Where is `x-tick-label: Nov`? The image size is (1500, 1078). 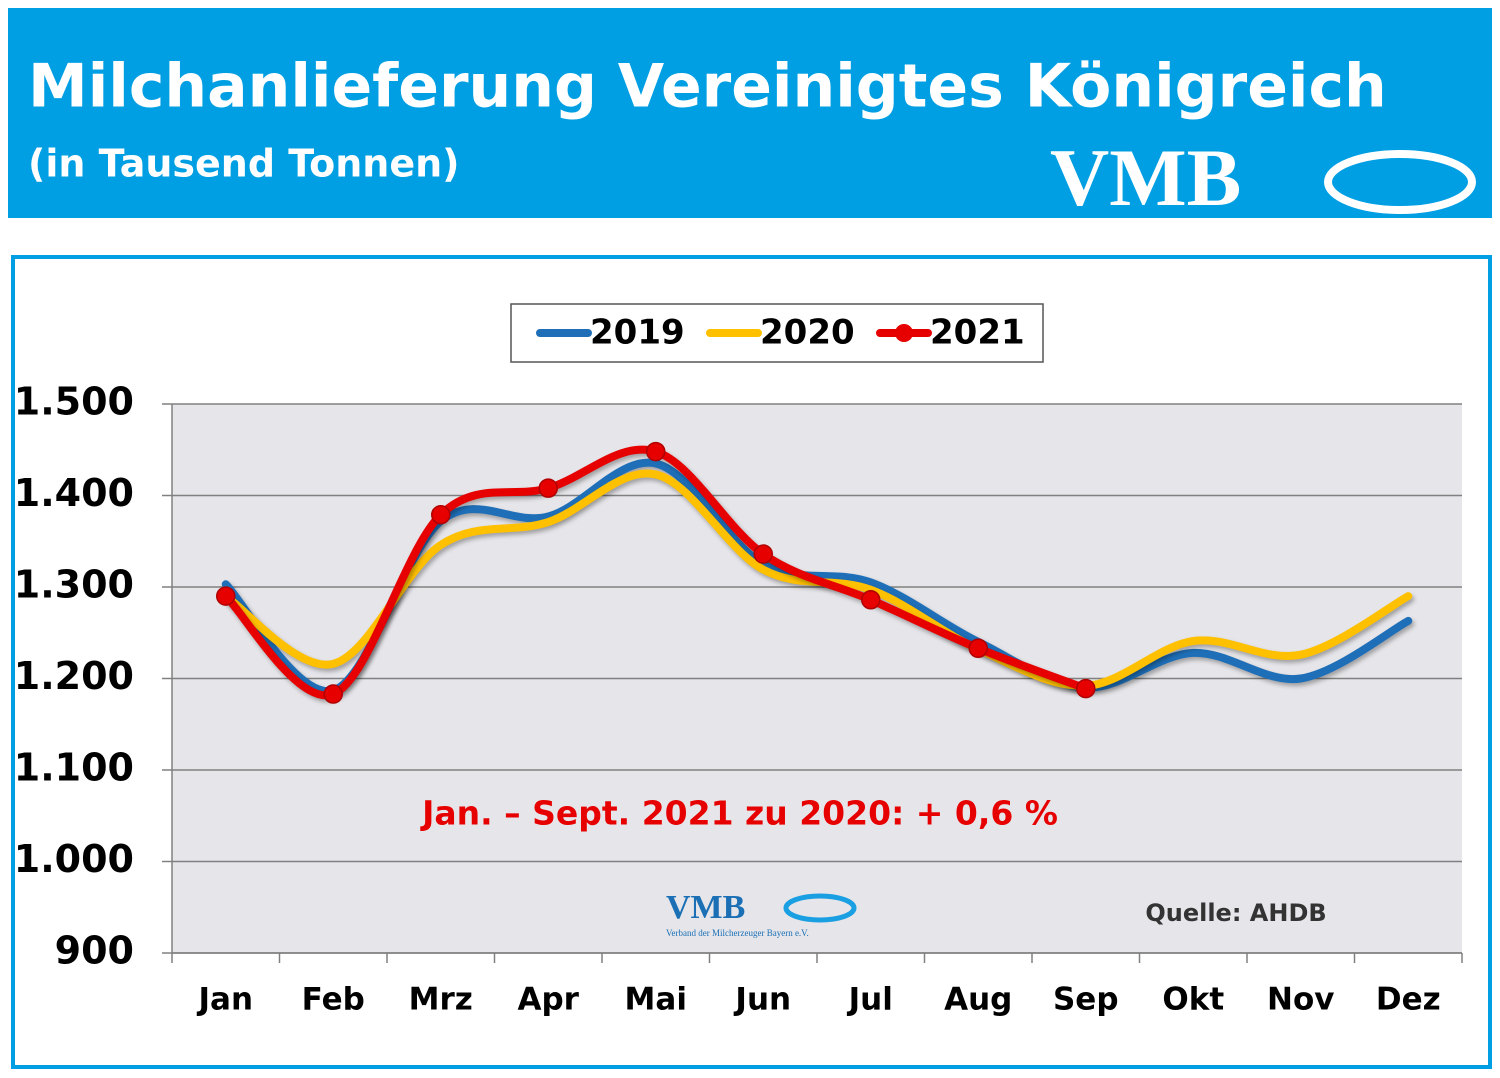 x-tick-label: Nov is located at coordinates (1300, 1000).